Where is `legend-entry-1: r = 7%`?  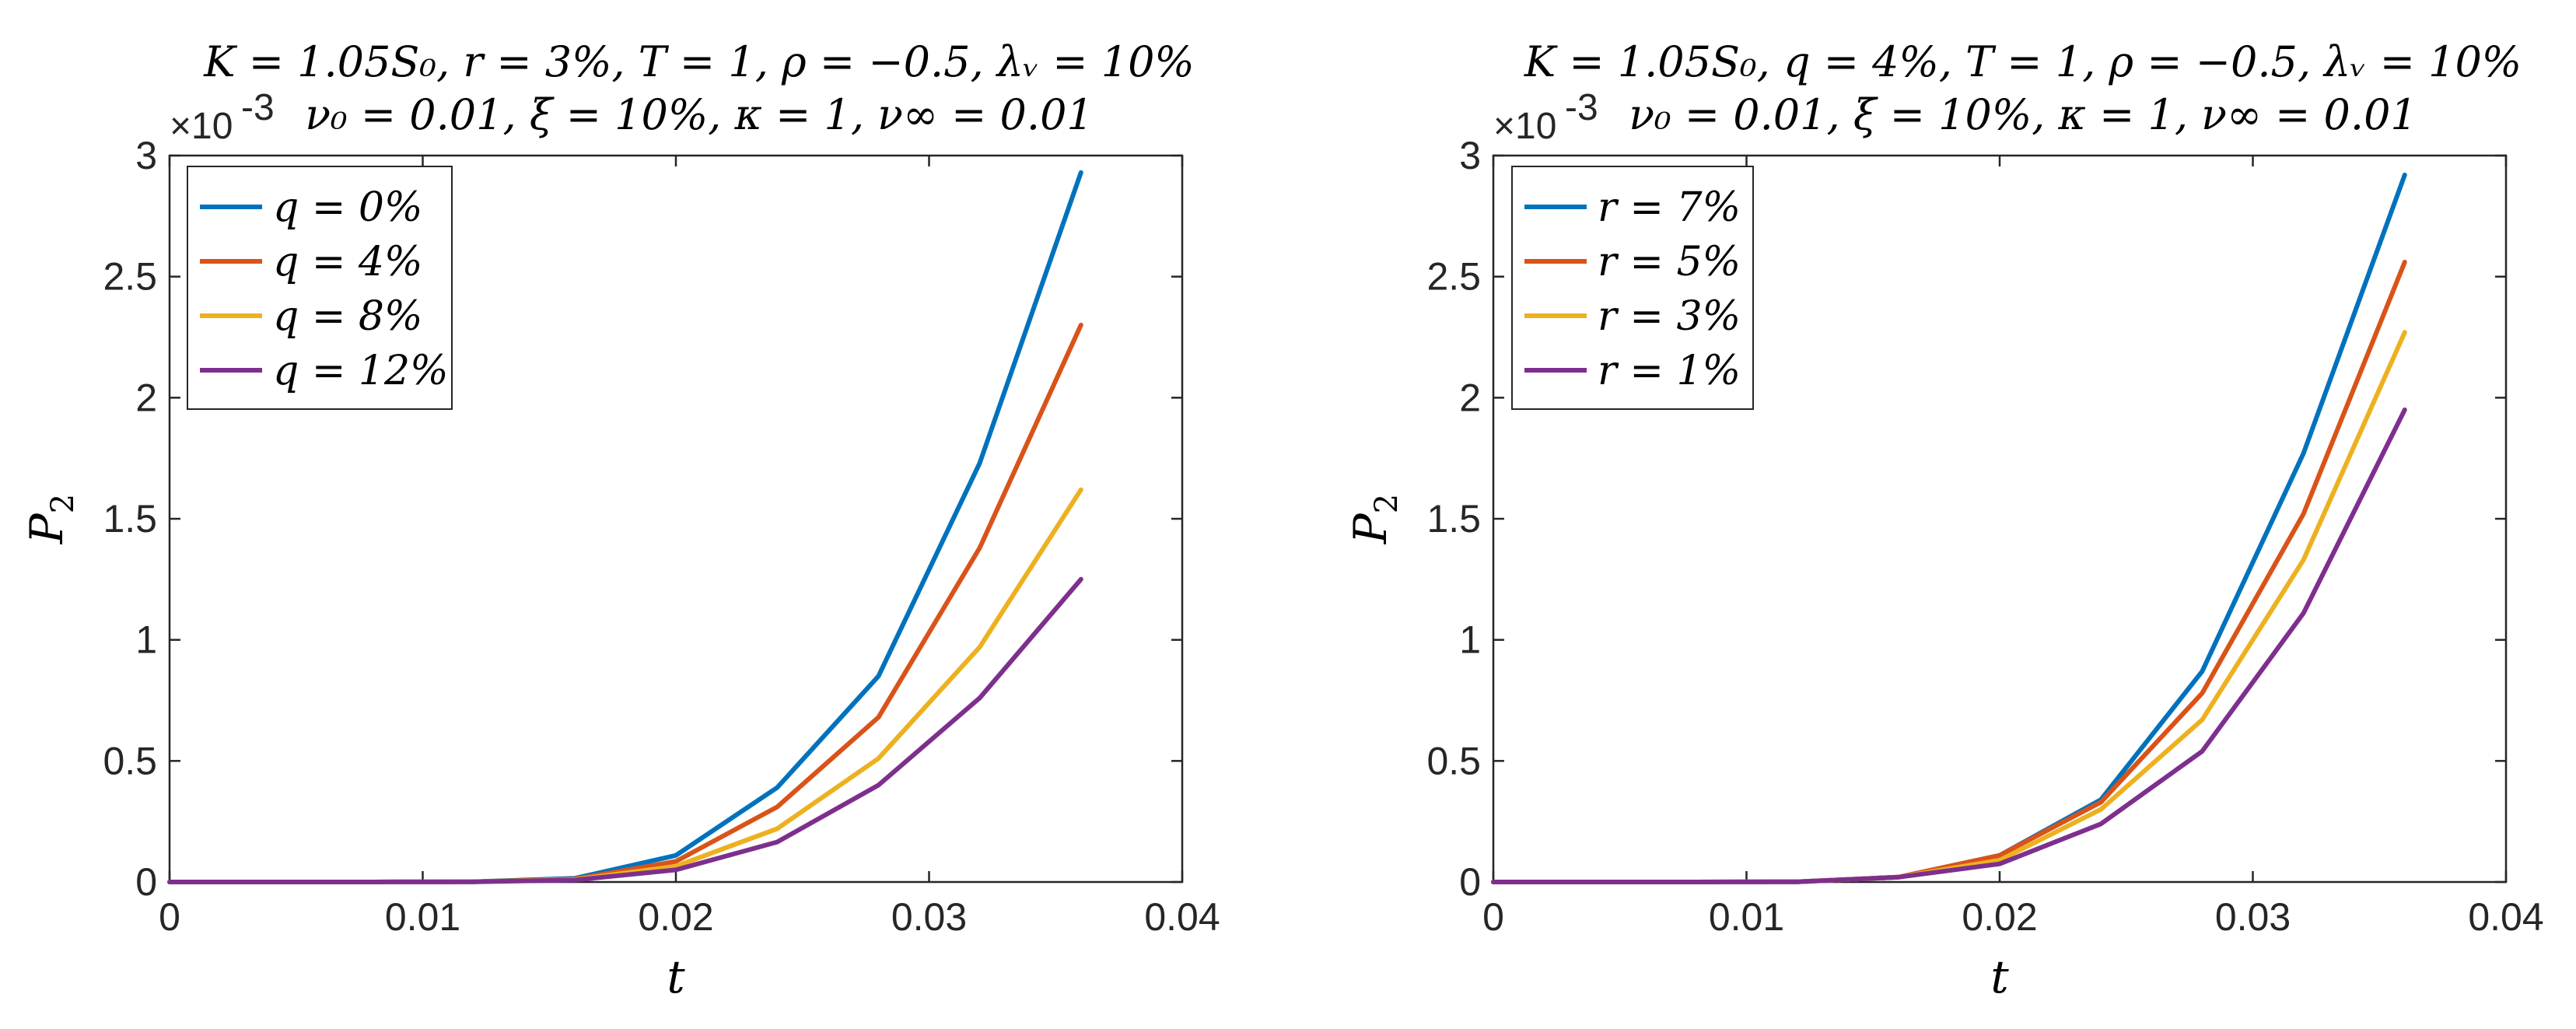 legend-entry-1: r = 7% is located at coordinates (1669, 207).